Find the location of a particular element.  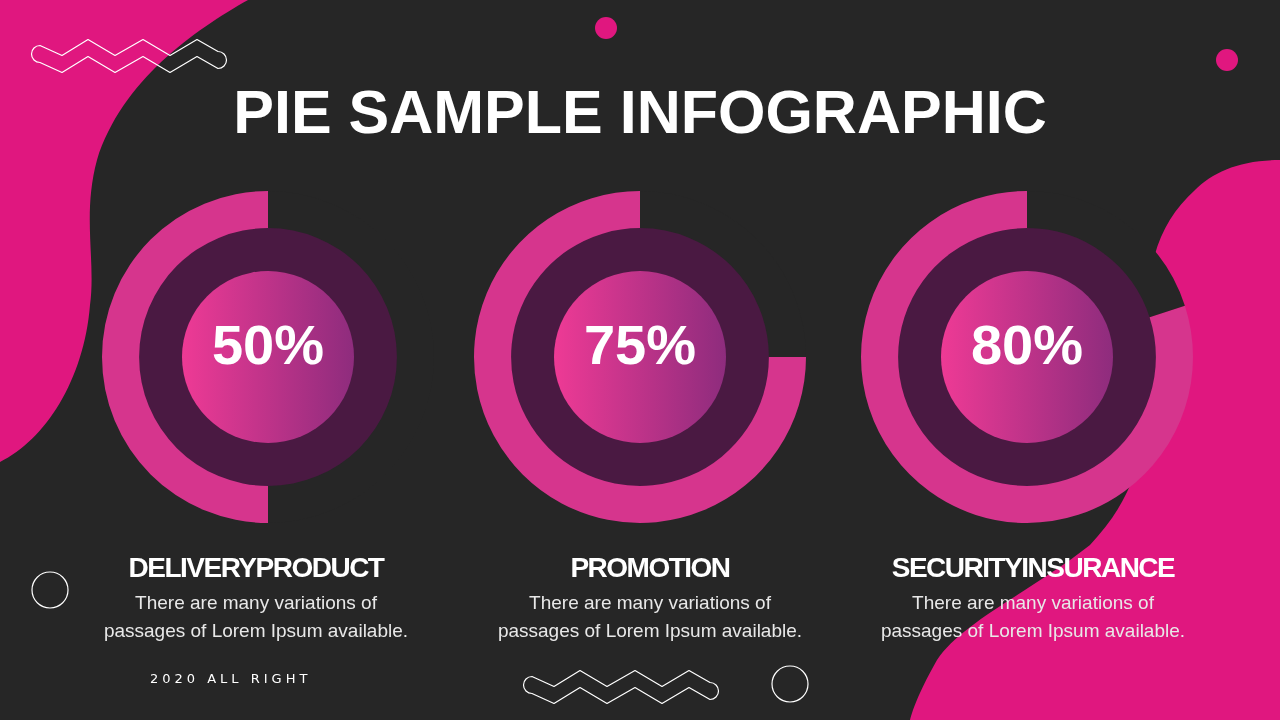

data-label: 50% is located at coordinates (268, 345).